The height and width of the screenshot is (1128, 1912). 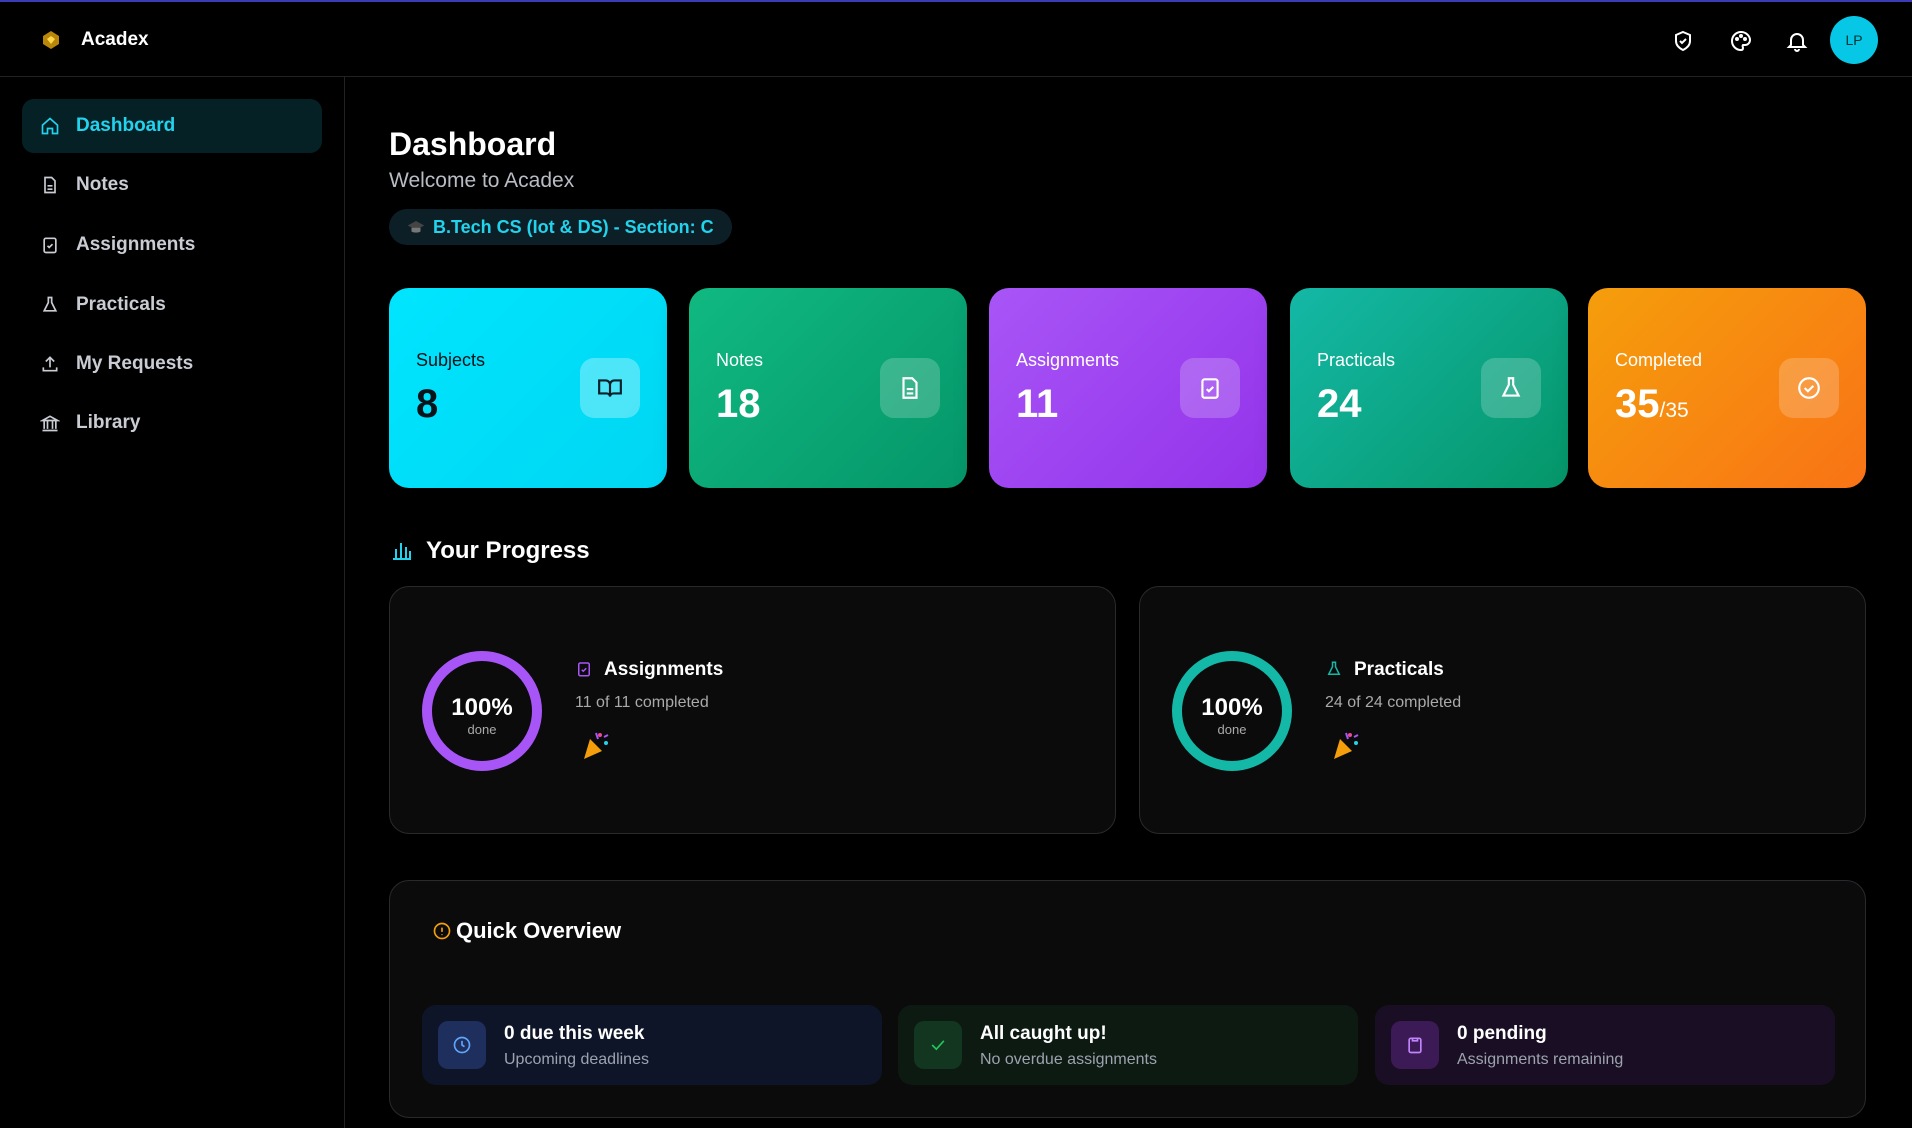 I want to click on stat-value: 8, so click(x=427, y=404).